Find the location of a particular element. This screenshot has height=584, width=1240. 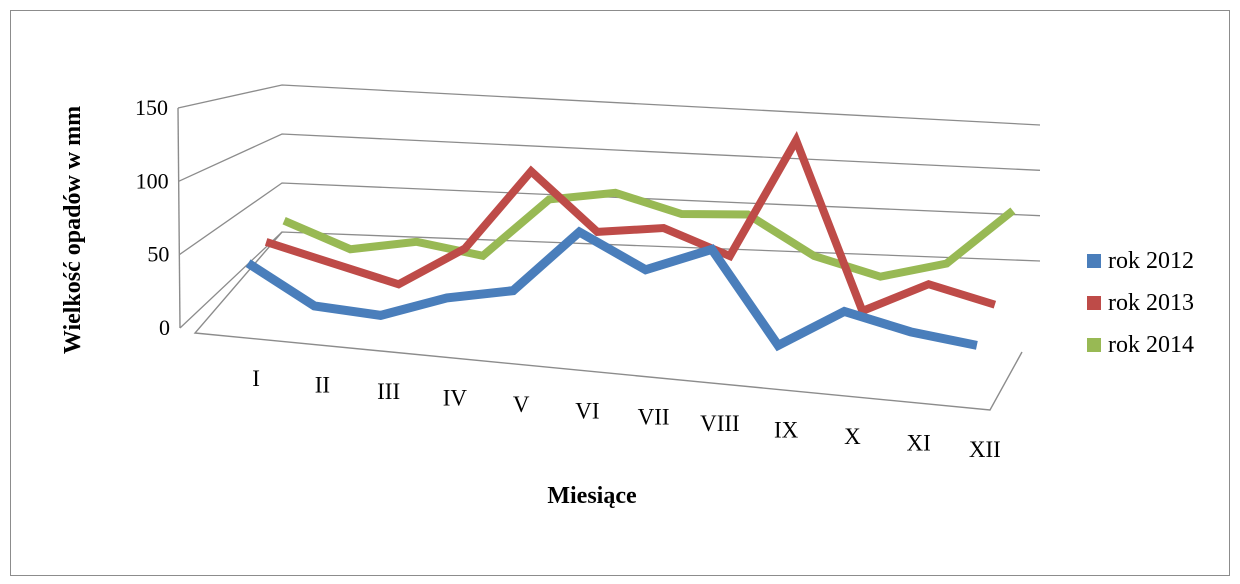

y-tick-label: 50 is located at coordinates (158, 254).